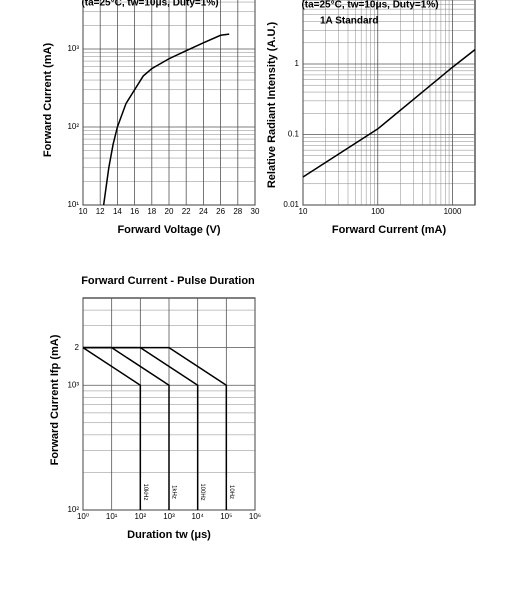  Describe the element at coordinates (168, 281) in the screenshot. I see `chart-title: Forward Current - Pulse Duration` at that location.